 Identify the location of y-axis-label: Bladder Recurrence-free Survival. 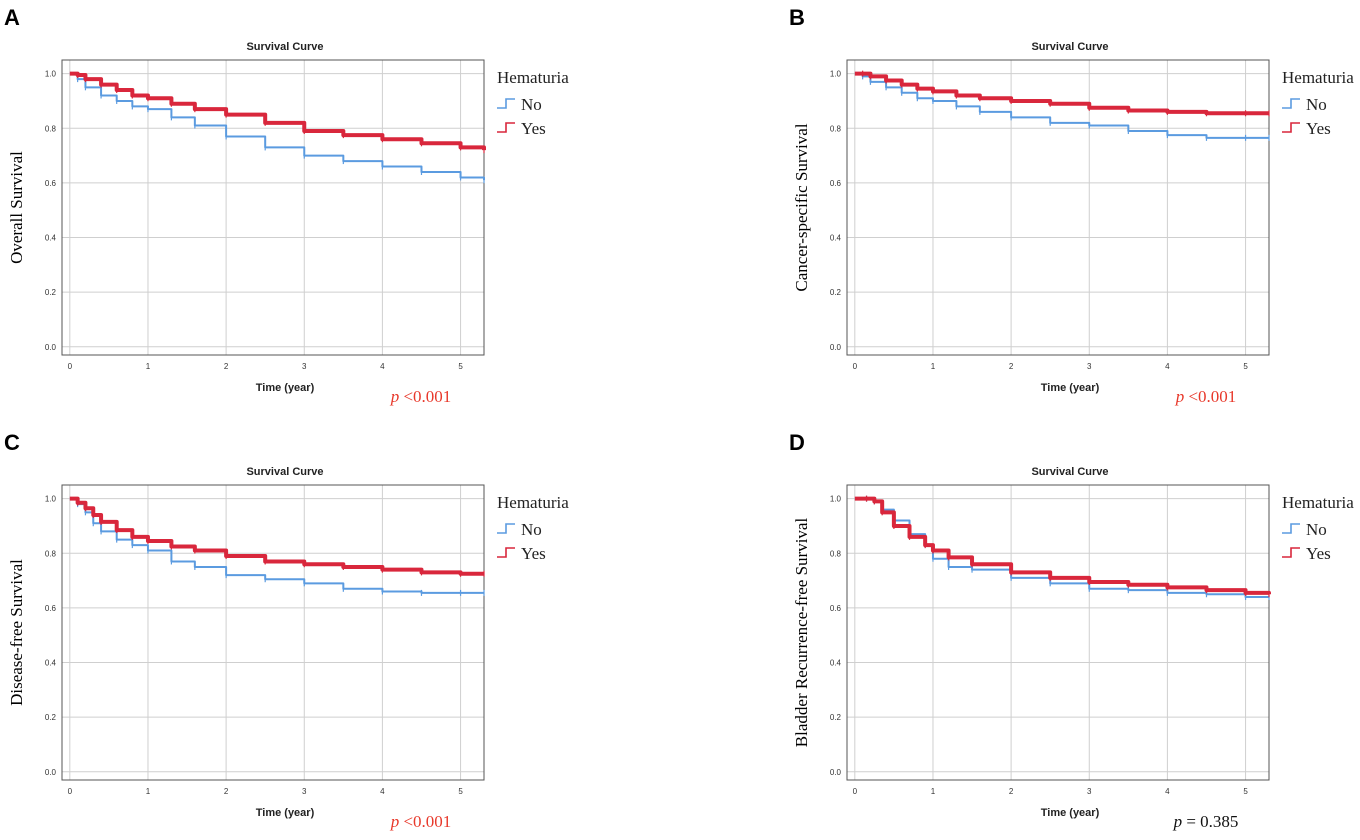
(801, 633).